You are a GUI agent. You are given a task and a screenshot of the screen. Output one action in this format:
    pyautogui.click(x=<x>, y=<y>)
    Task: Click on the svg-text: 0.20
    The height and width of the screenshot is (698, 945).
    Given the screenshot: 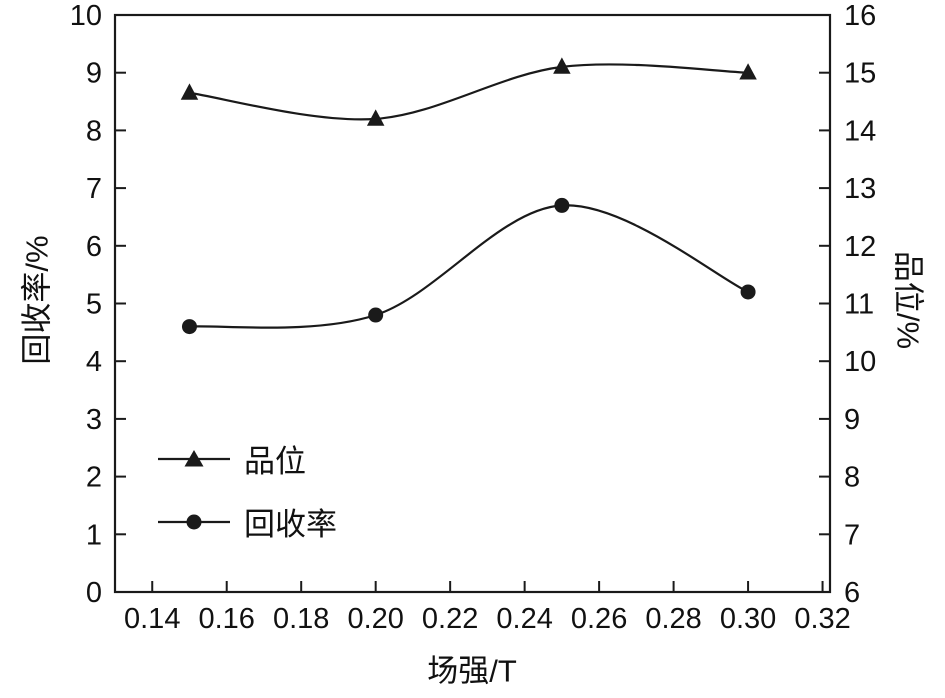 What is the action you would take?
    pyautogui.click(x=375, y=619)
    